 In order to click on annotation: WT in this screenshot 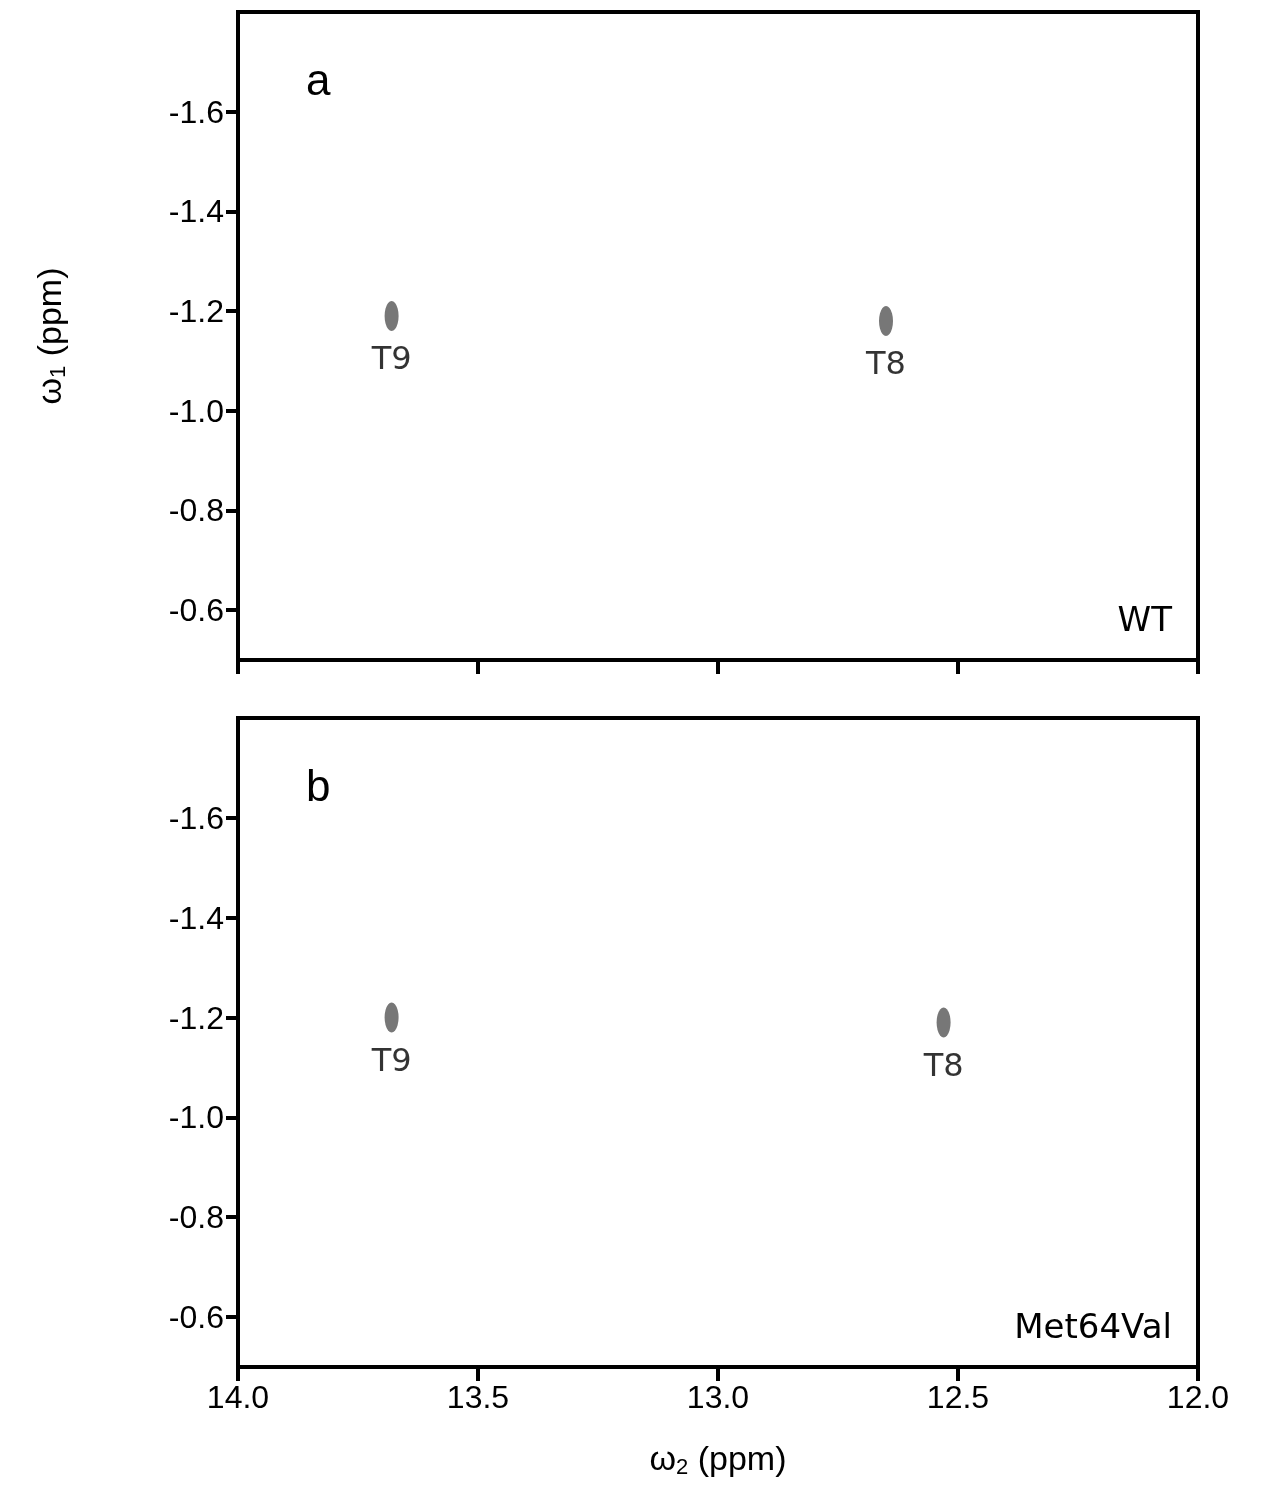, I will do `click(1145, 619)`.